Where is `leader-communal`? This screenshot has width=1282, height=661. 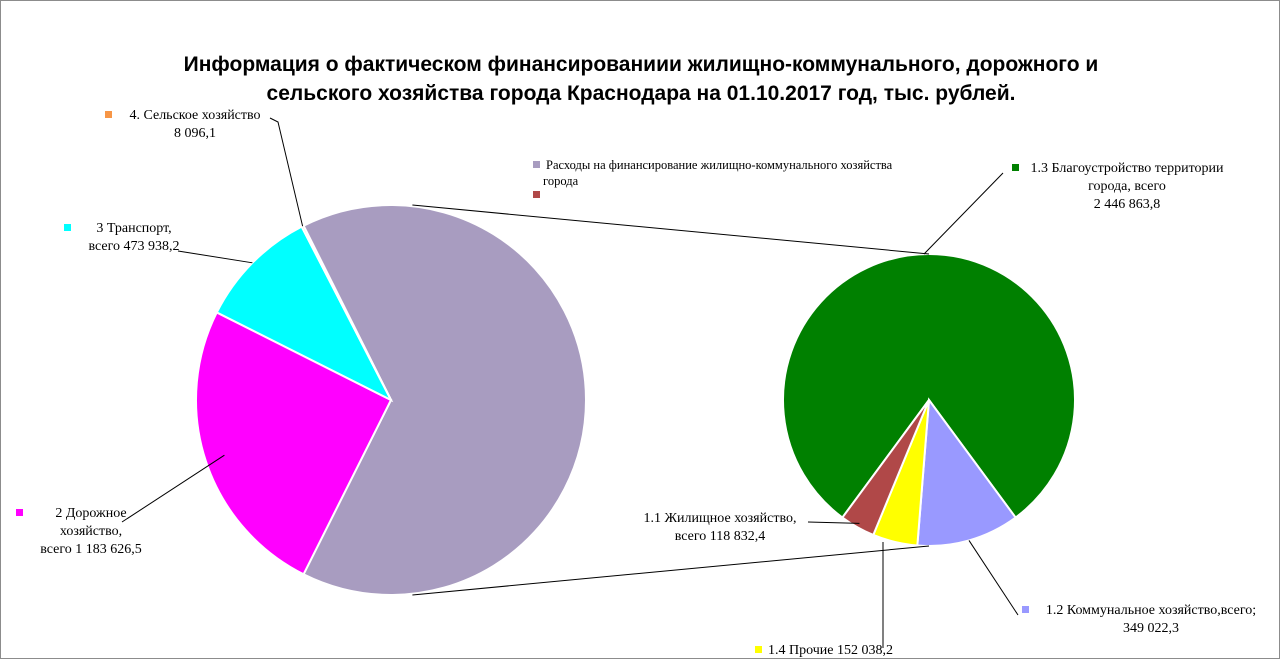
leader-communal is located at coordinates (993, 578).